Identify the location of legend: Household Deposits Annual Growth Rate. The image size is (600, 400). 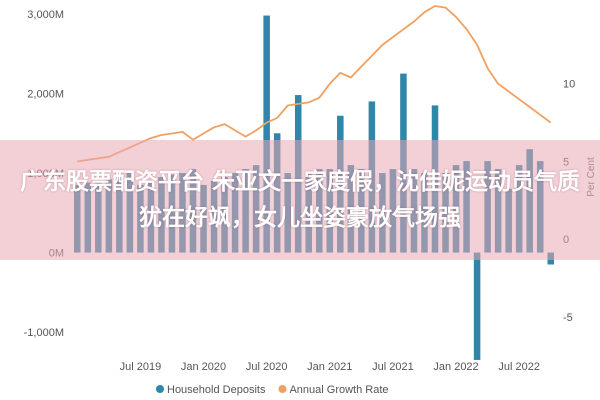
(272, 390).